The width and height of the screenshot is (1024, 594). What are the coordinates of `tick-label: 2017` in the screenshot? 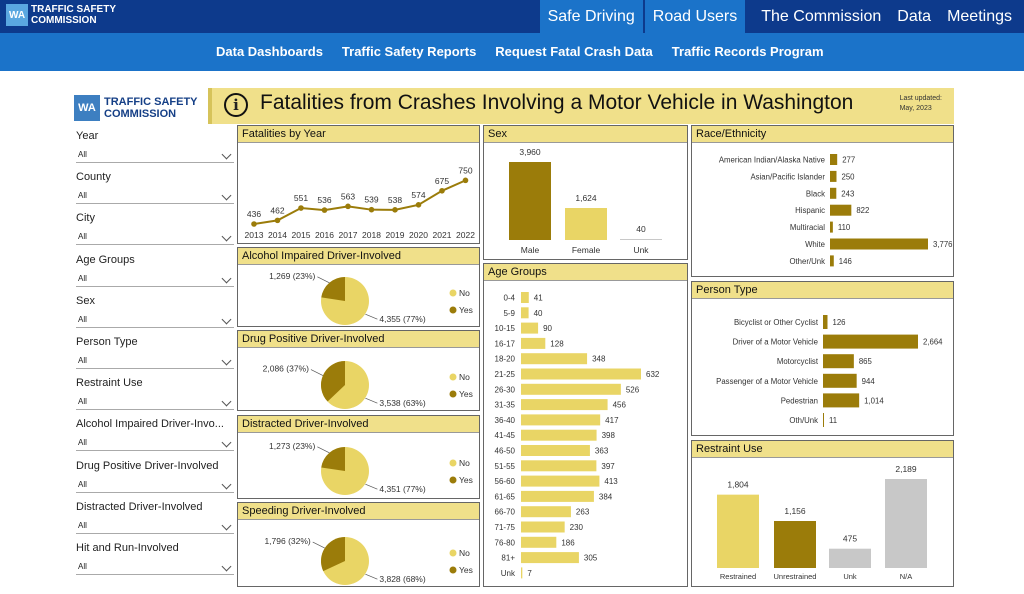 It's located at (348, 235).